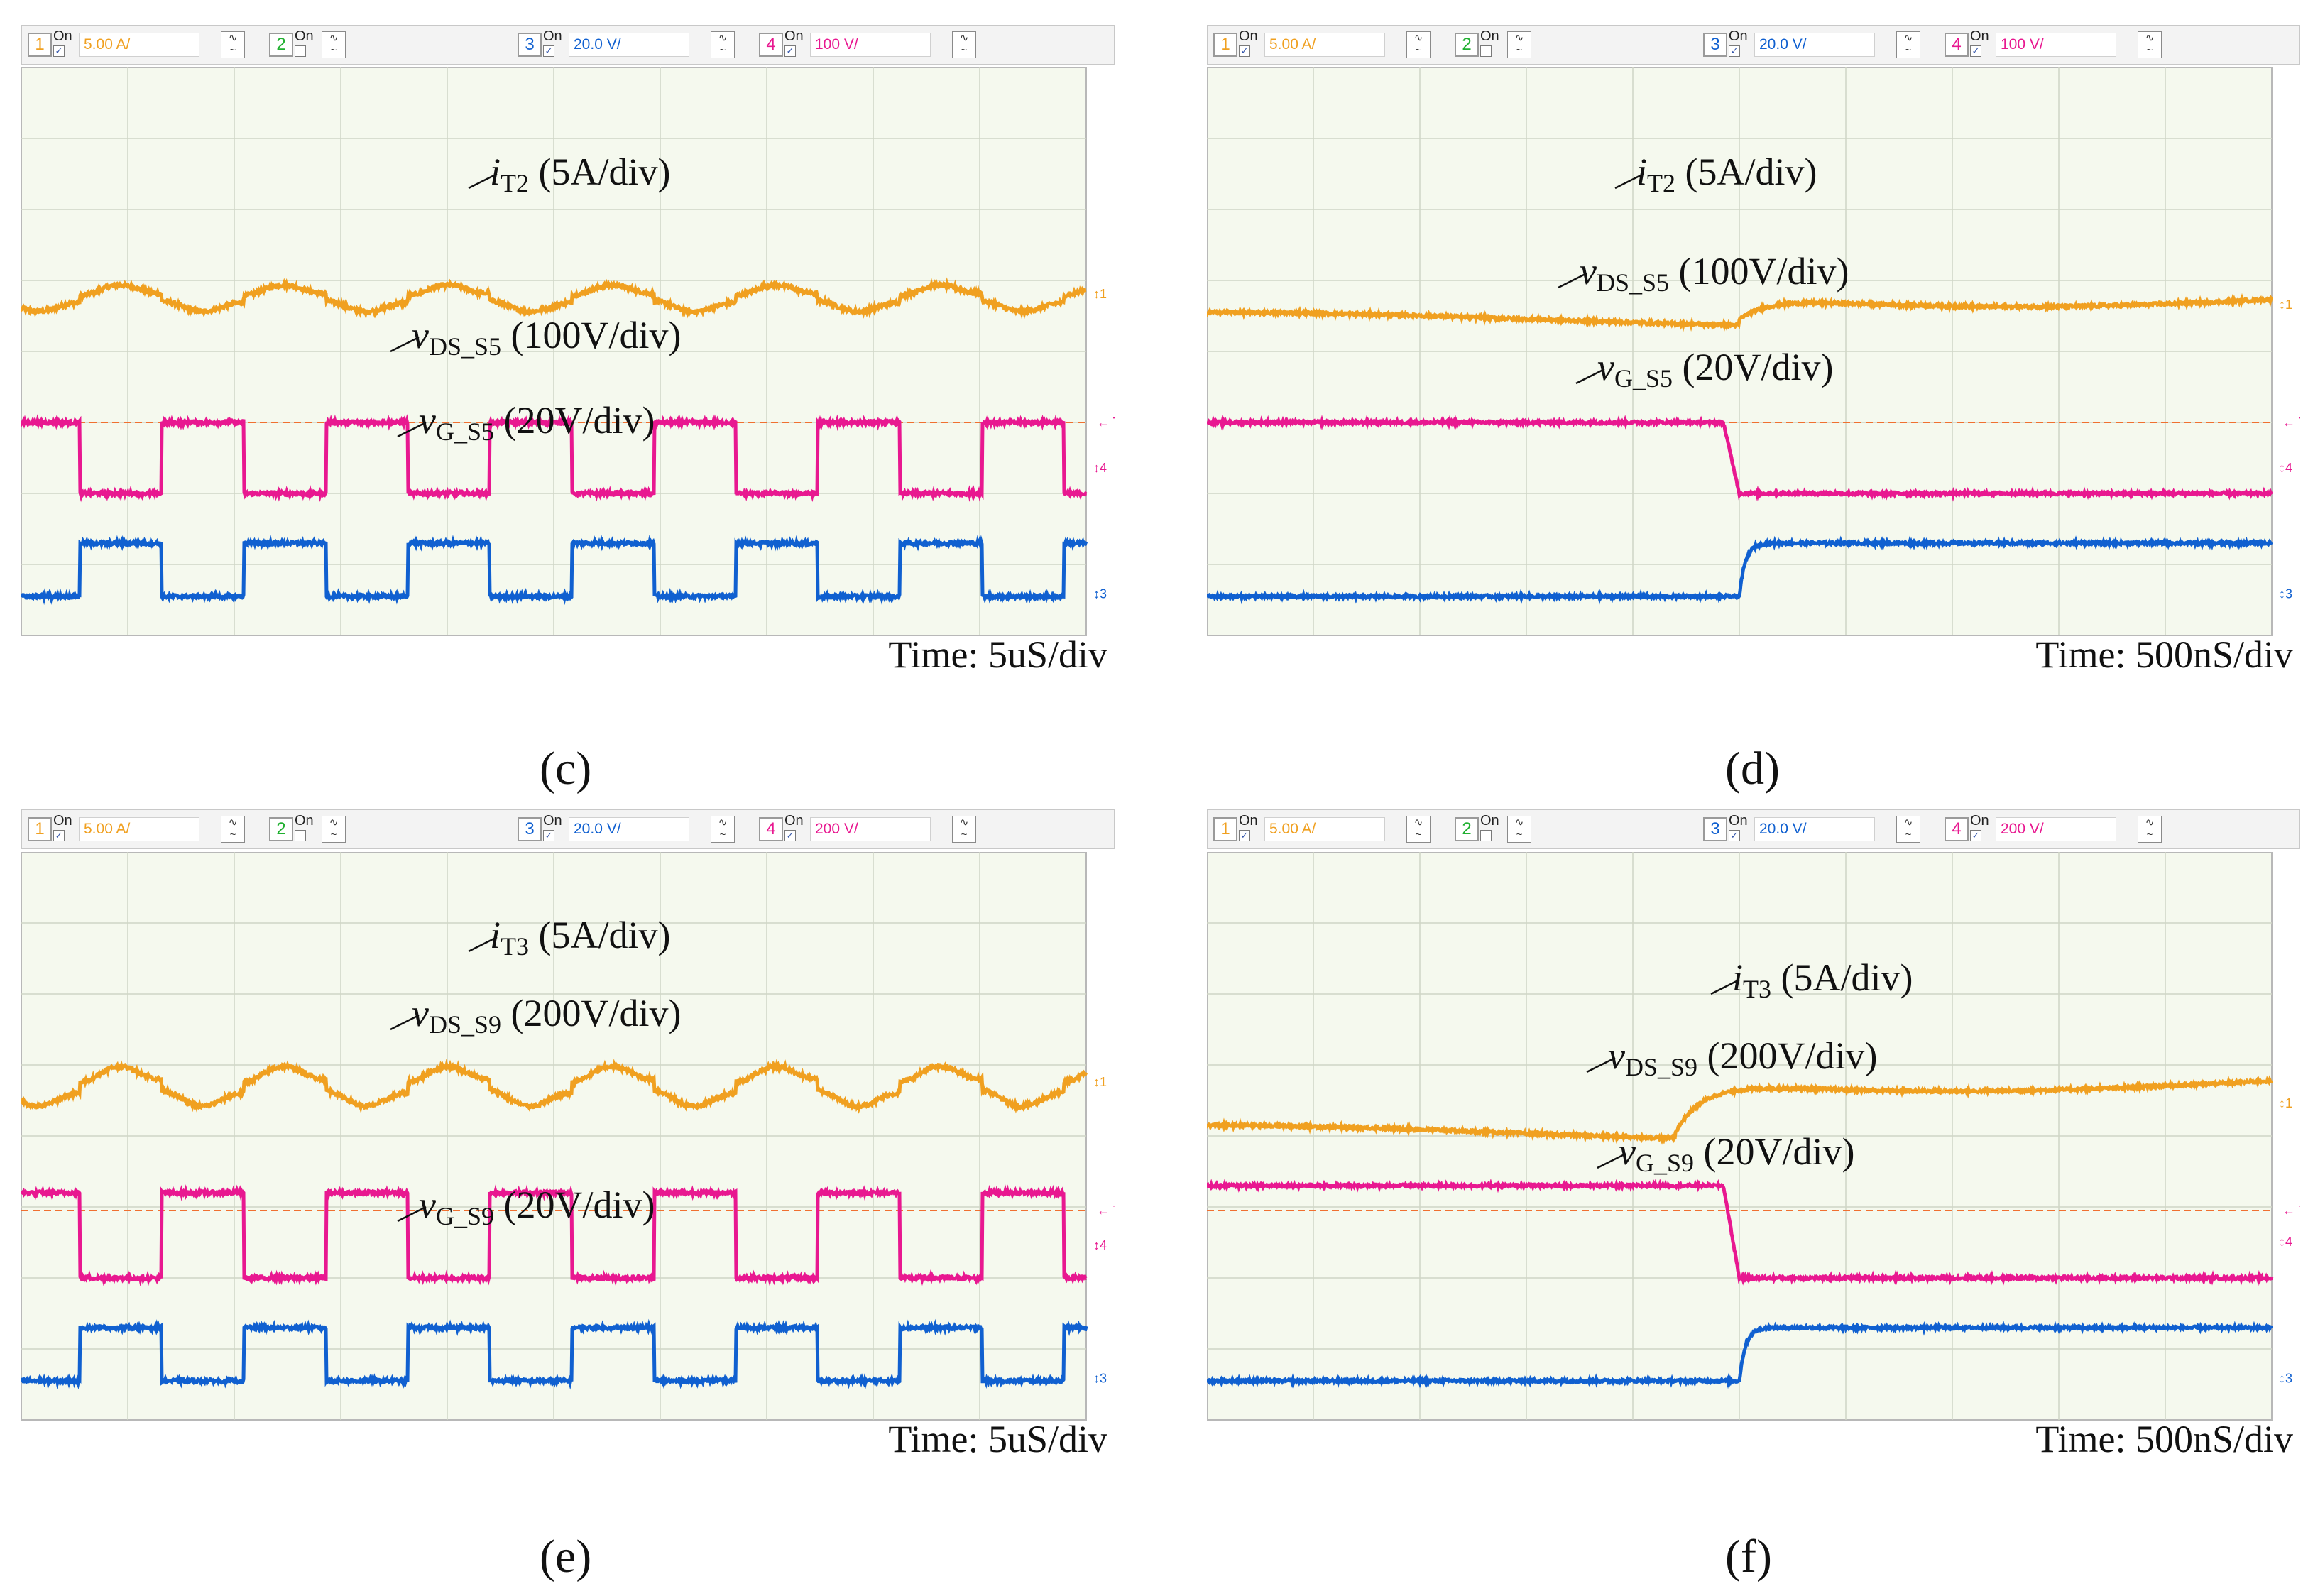 Image resolution: width=2308 pixels, height=1596 pixels. Describe the element at coordinates (1642, 172) in the screenshot. I see `label-symbol: i` at that location.